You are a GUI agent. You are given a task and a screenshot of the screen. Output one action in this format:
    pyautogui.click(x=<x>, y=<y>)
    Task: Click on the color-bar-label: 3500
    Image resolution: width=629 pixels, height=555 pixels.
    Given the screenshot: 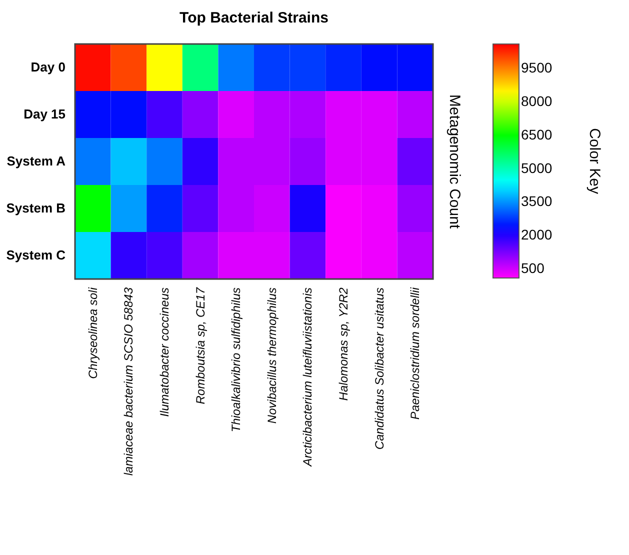 What is the action you would take?
    pyautogui.click(x=536, y=201)
    